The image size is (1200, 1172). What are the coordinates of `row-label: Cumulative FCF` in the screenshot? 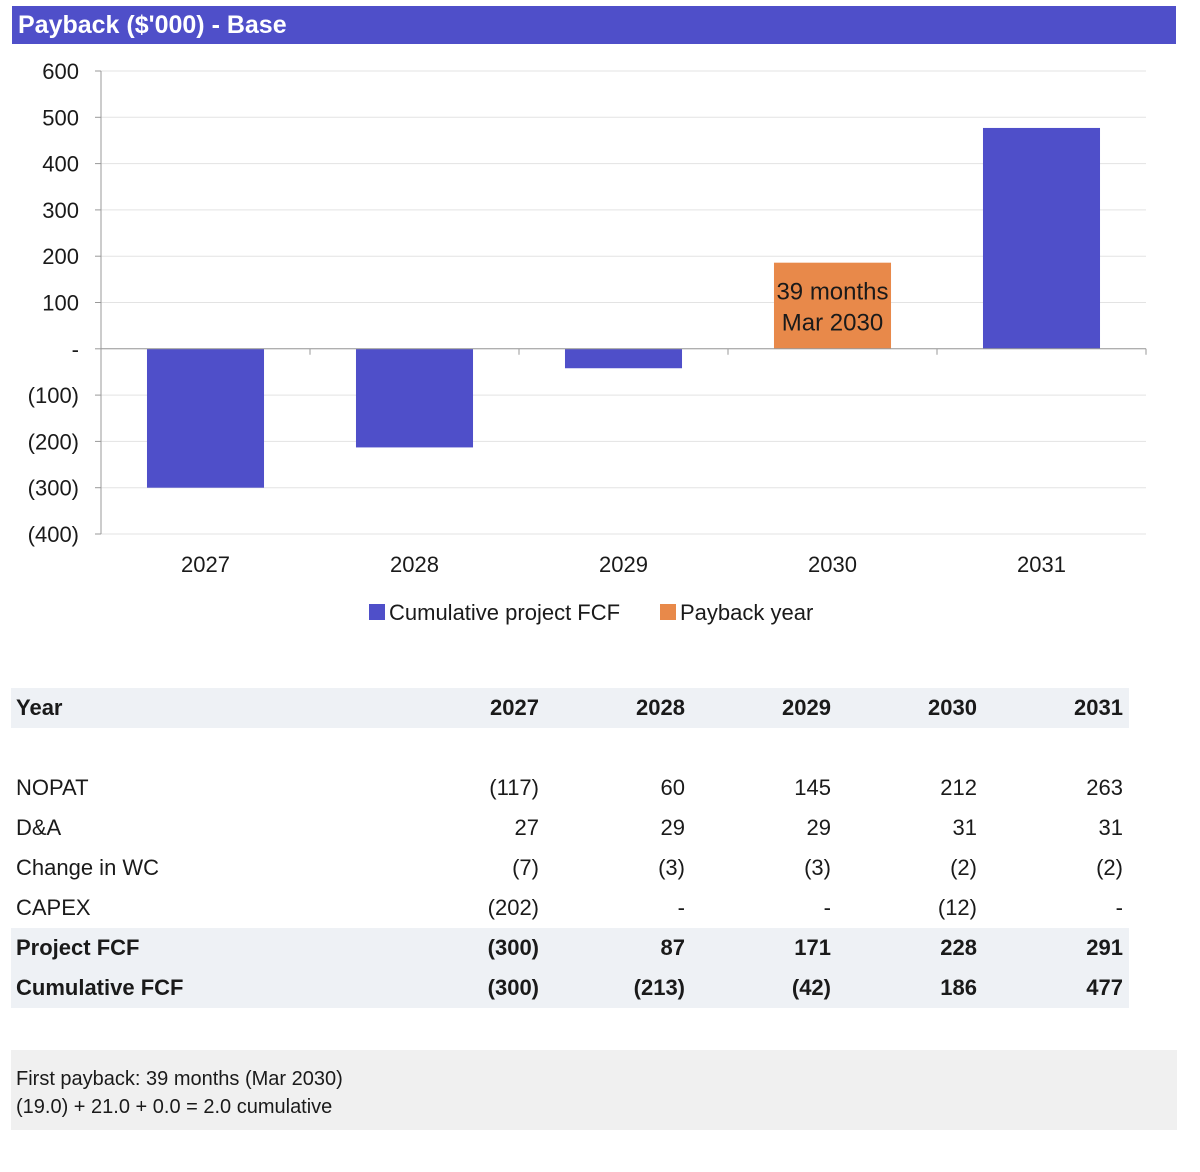 It's located at (205, 988).